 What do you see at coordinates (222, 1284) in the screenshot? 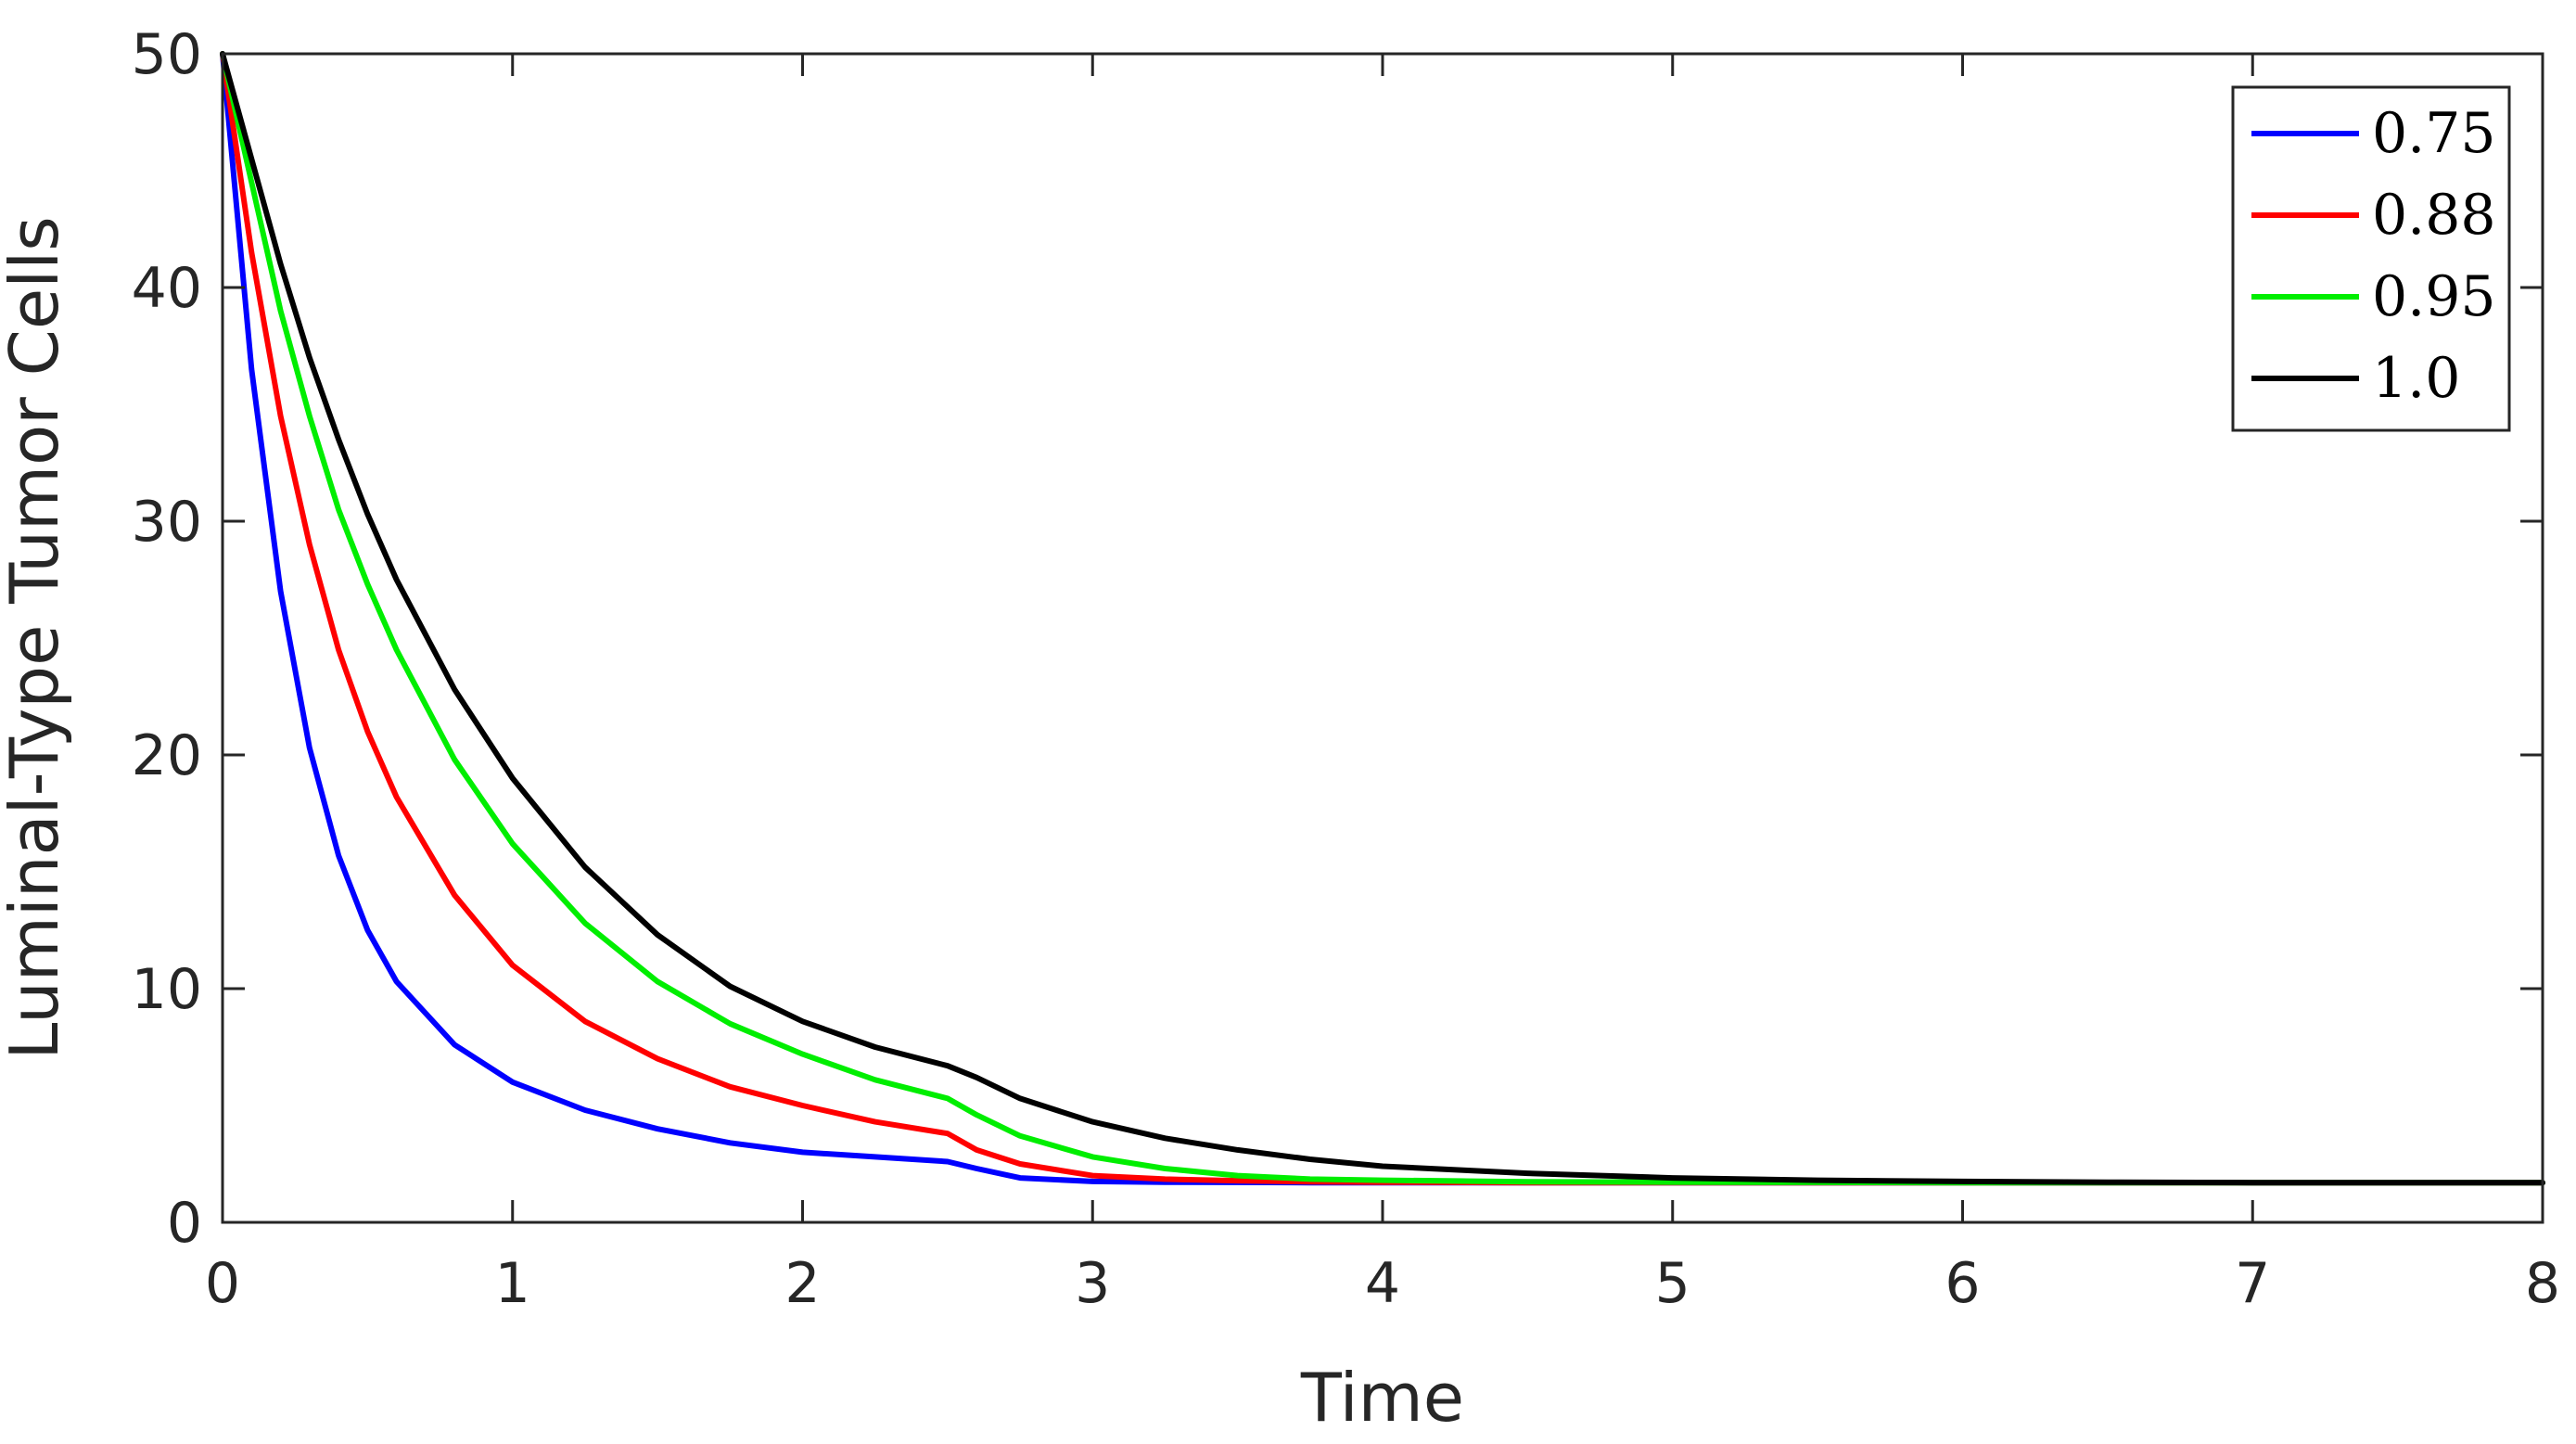
I see `x-tick-label: 0` at bounding box center [222, 1284].